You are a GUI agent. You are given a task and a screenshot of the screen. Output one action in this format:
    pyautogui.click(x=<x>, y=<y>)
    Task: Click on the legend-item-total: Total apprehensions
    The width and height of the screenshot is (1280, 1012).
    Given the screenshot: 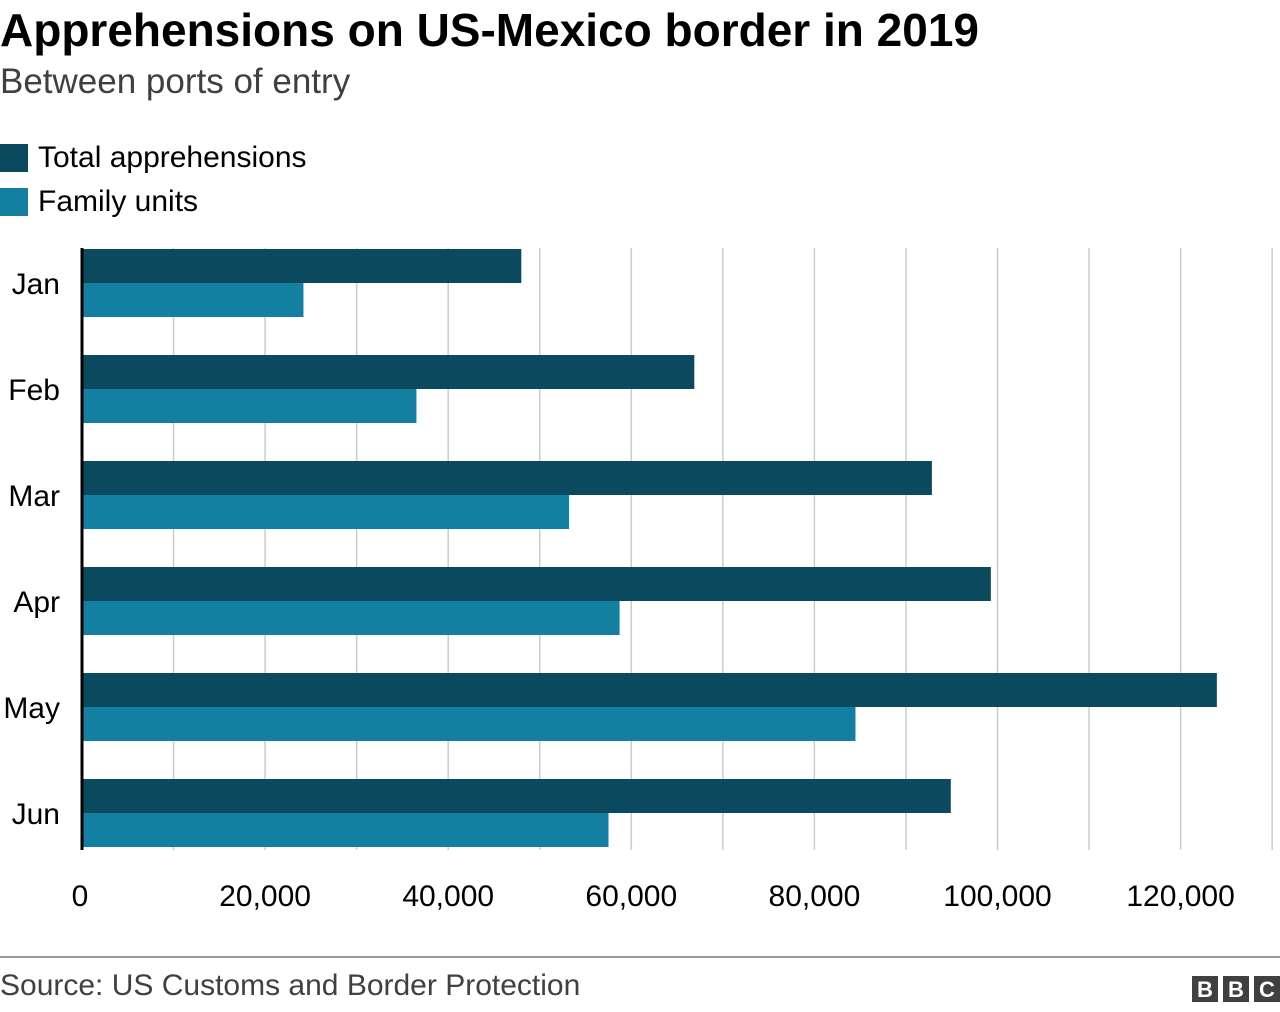 What is the action you would take?
    pyautogui.click(x=153, y=158)
    